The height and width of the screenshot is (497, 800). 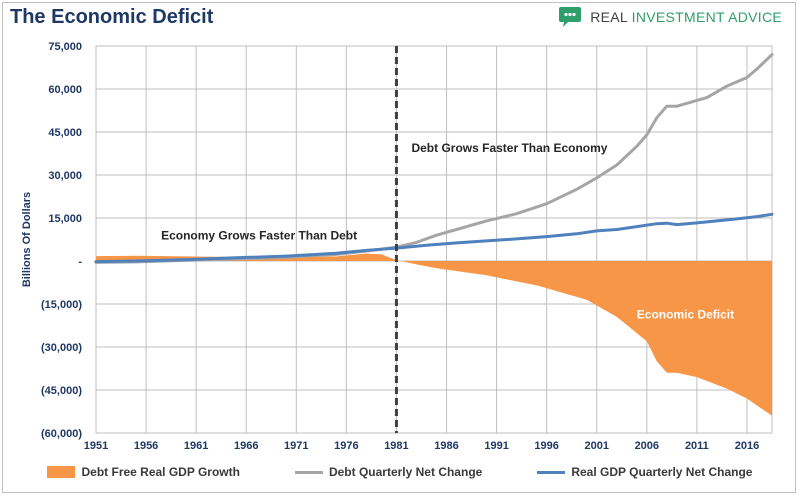 I want to click on legend-swatch-gdp-change, so click(x=551, y=472).